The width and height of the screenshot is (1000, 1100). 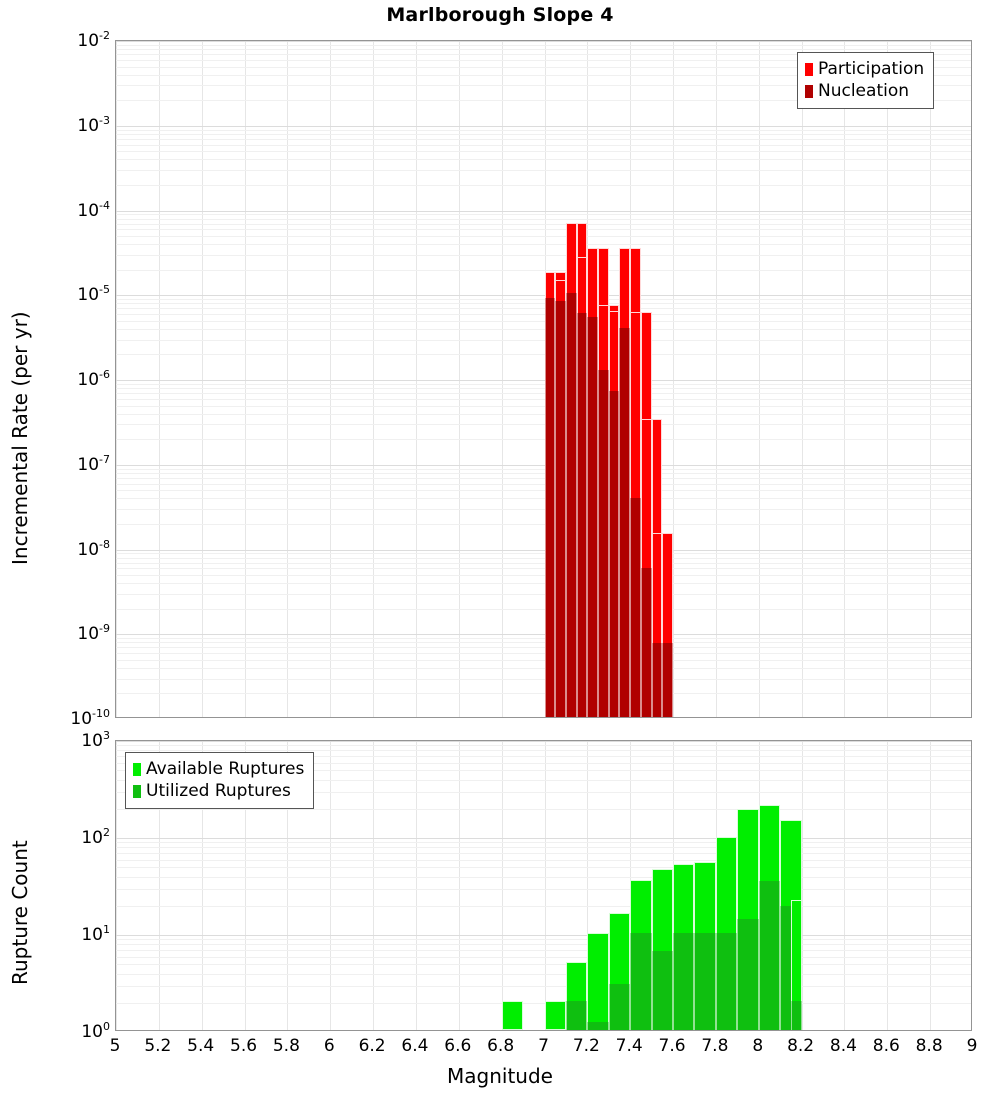 What do you see at coordinates (758, 1046) in the screenshot?
I see `x-tick-label: 8` at bounding box center [758, 1046].